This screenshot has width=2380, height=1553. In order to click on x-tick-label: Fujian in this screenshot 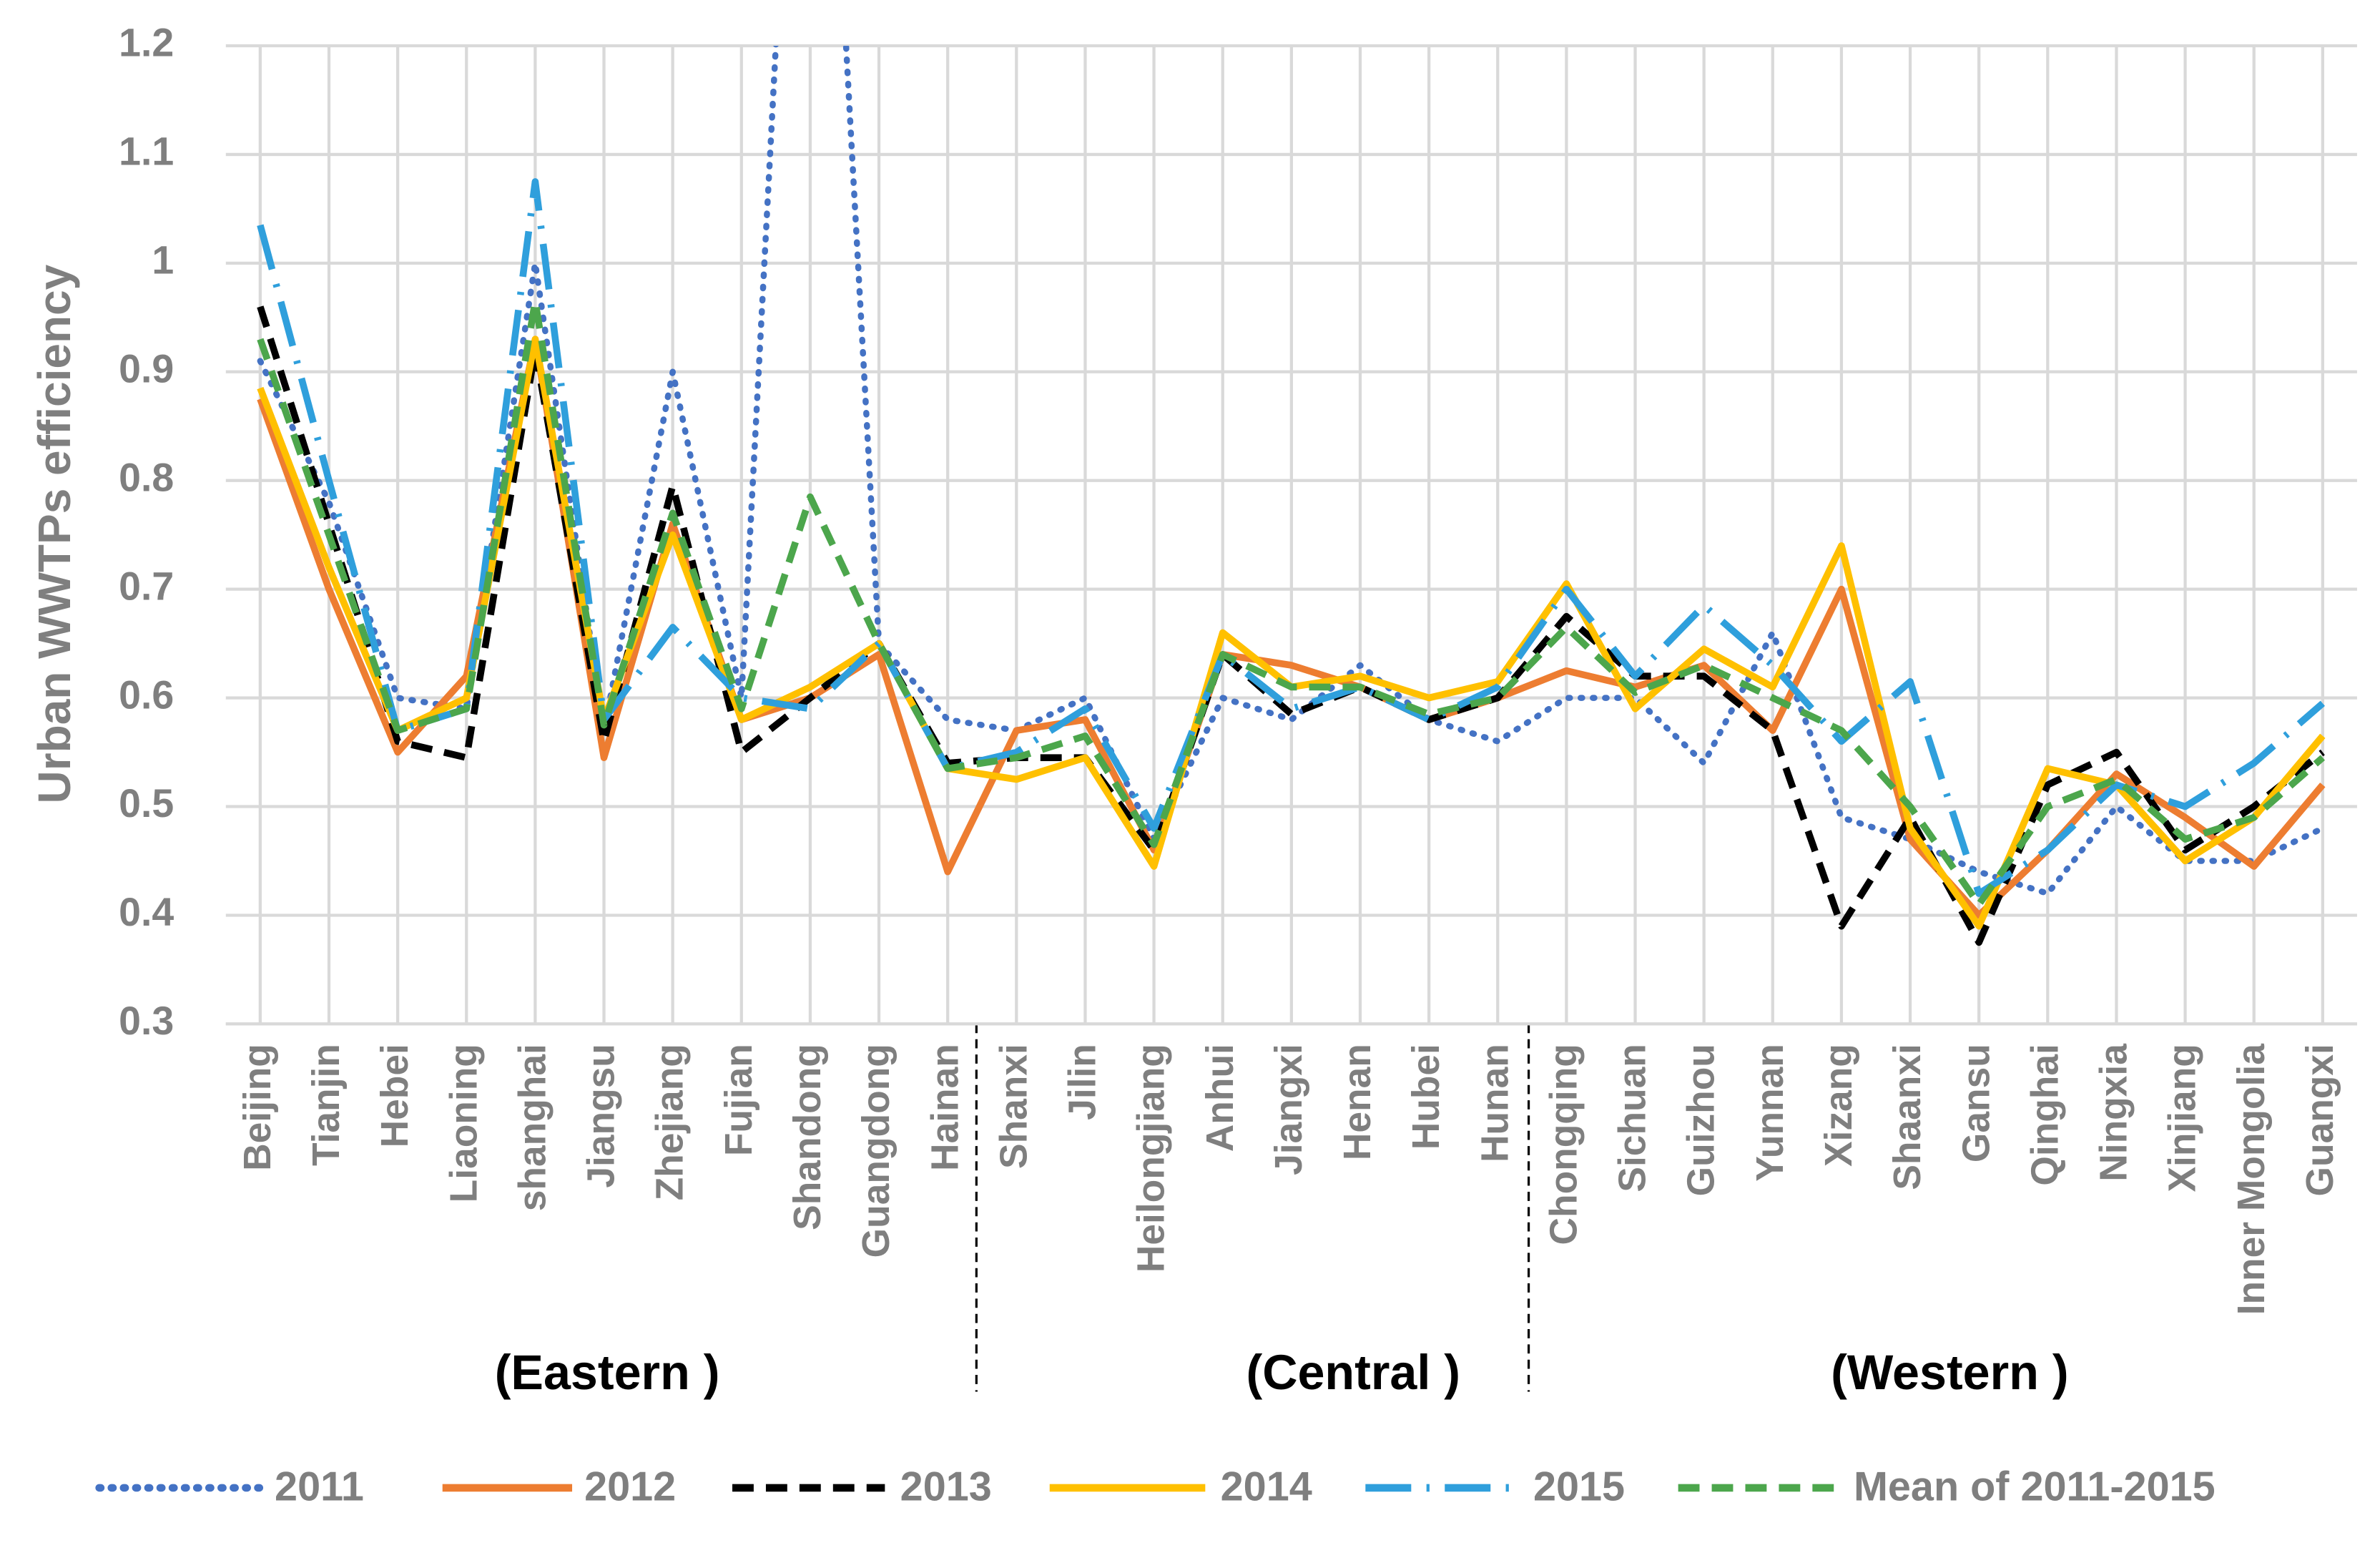, I will do `click(739, 1100)`.